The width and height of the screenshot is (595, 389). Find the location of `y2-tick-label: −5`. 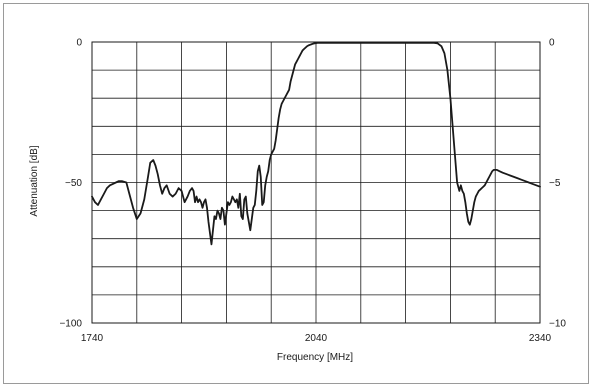

y2-tick-label: −5 is located at coordinates (555, 183).